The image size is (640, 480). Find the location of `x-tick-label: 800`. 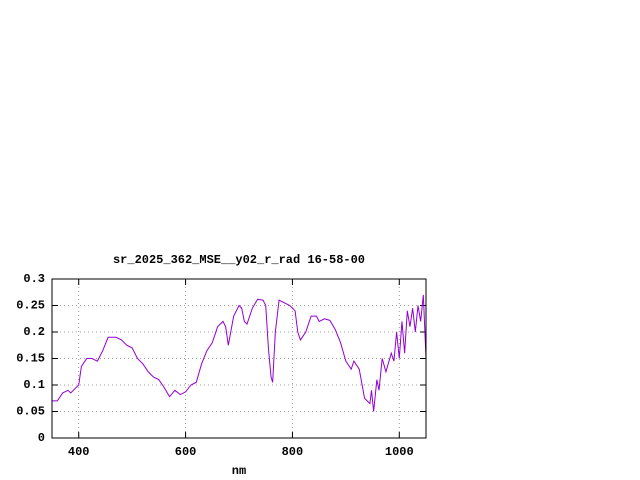

x-tick-label: 800 is located at coordinates (293, 452).